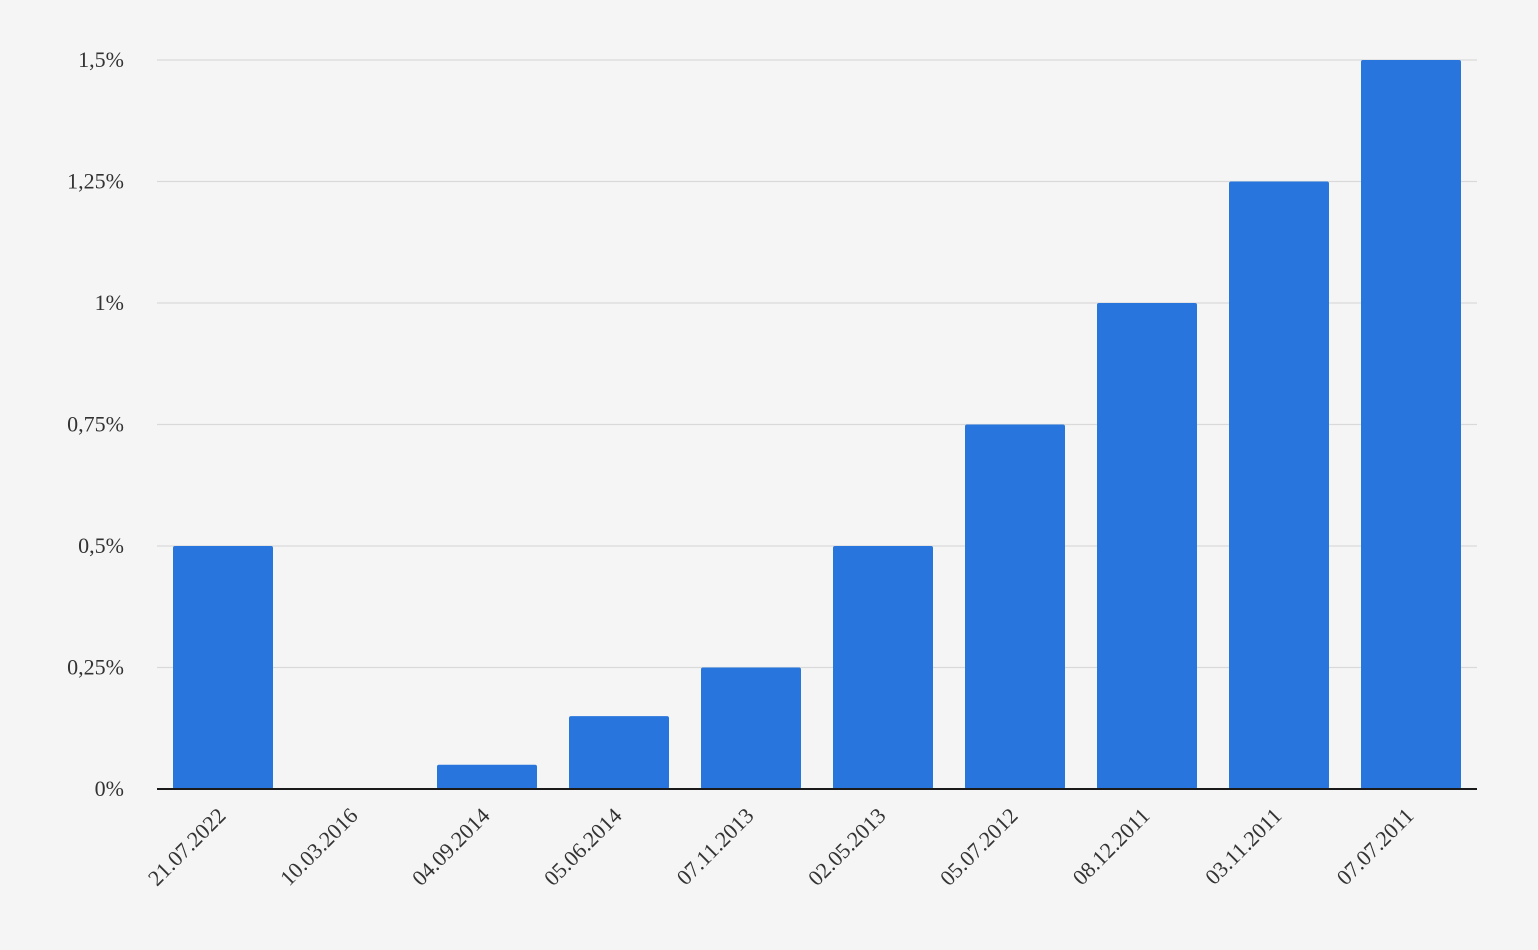  What do you see at coordinates (1243, 846) in the screenshot?
I see `x-tick-label: 03.11.2011` at bounding box center [1243, 846].